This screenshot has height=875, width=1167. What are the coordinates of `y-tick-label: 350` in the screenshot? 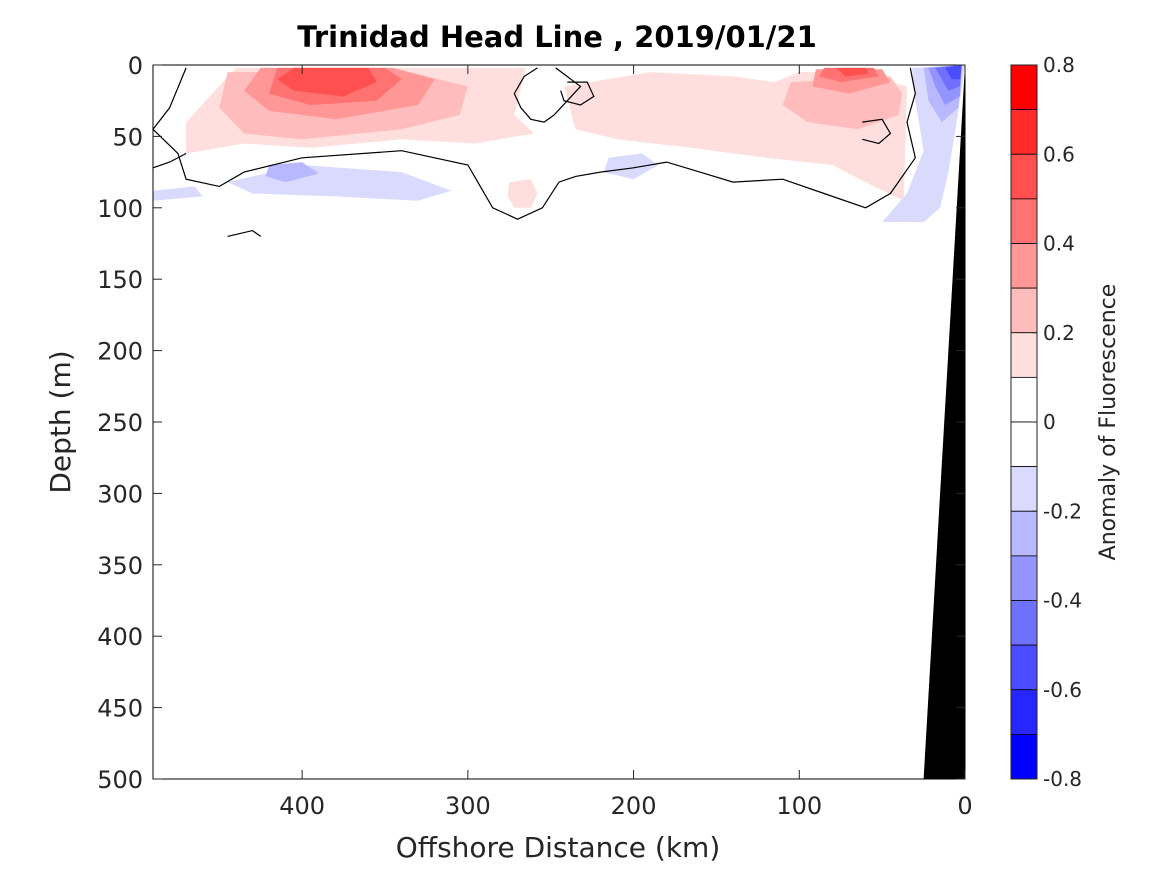 It's located at (120, 566).